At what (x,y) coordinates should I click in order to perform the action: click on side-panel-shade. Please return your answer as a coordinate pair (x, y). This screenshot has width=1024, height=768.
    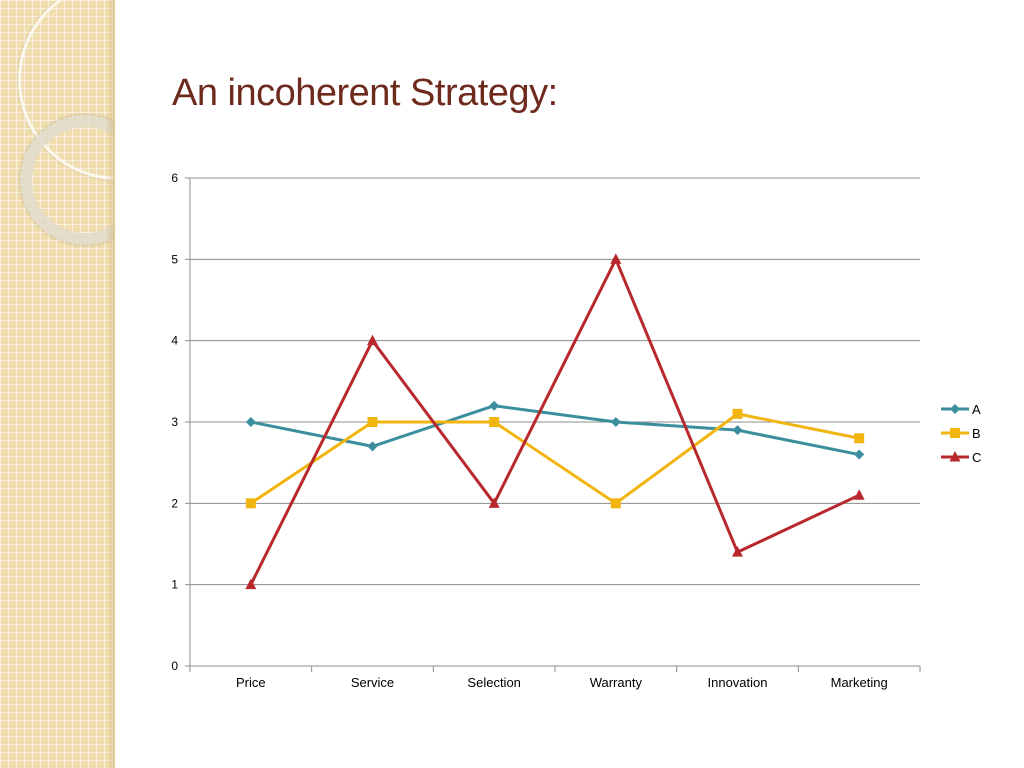
    Looking at the image, I should click on (110, 384).